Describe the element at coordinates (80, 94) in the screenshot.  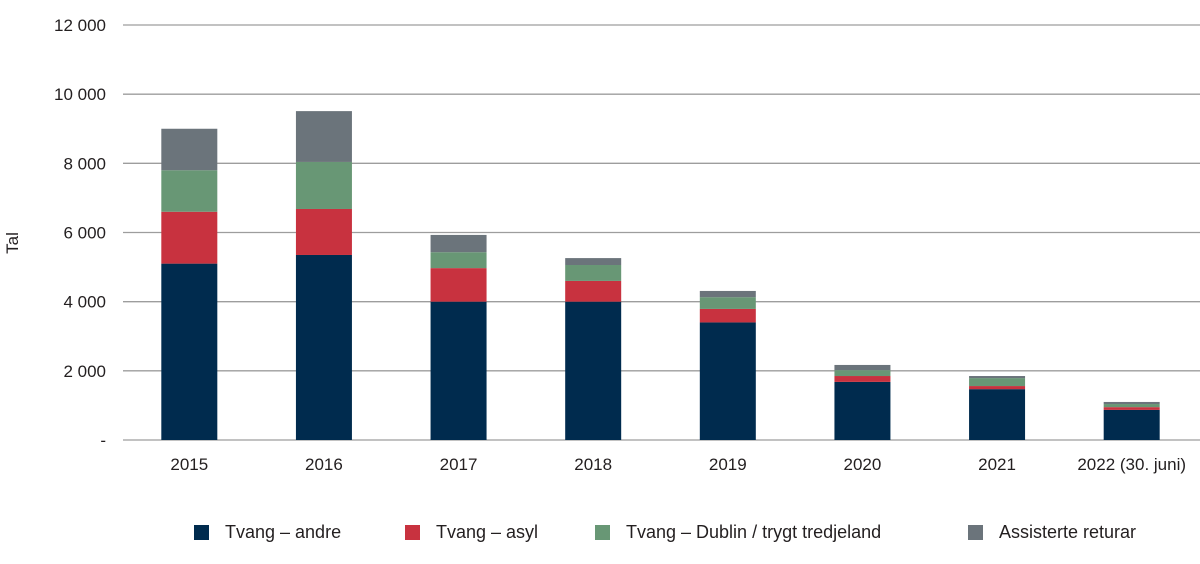
I see `y-tick-label: 10 000` at that location.